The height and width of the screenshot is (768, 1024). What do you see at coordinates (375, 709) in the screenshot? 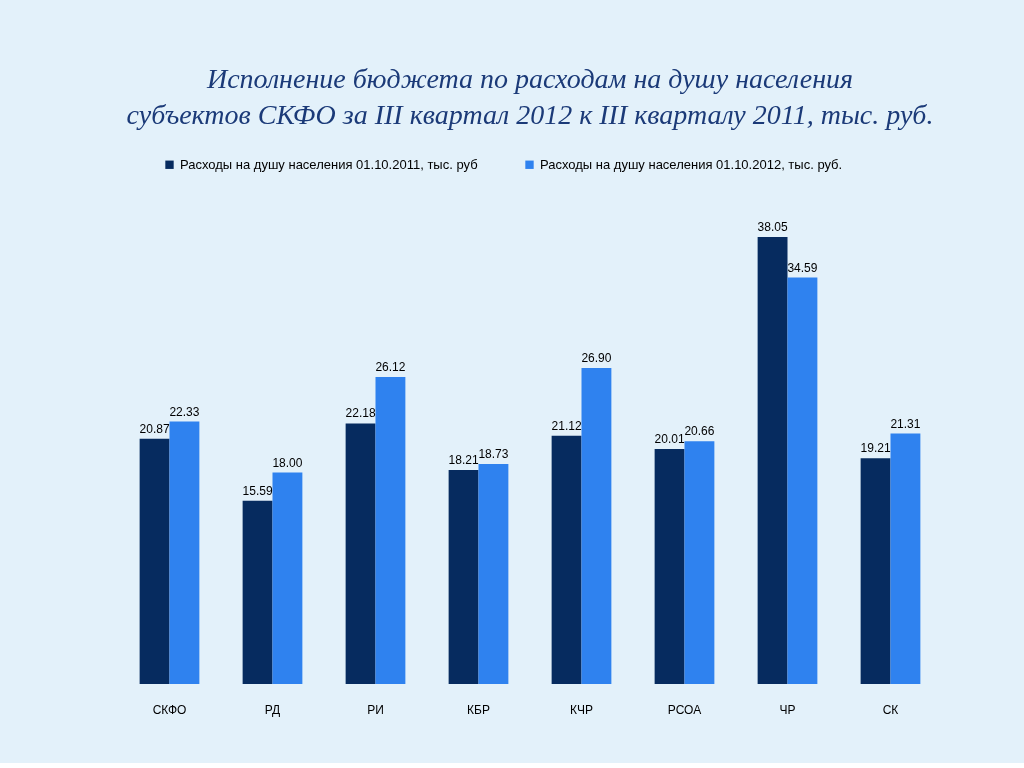
I see `x-tick-label: РИ` at bounding box center [375, 709].